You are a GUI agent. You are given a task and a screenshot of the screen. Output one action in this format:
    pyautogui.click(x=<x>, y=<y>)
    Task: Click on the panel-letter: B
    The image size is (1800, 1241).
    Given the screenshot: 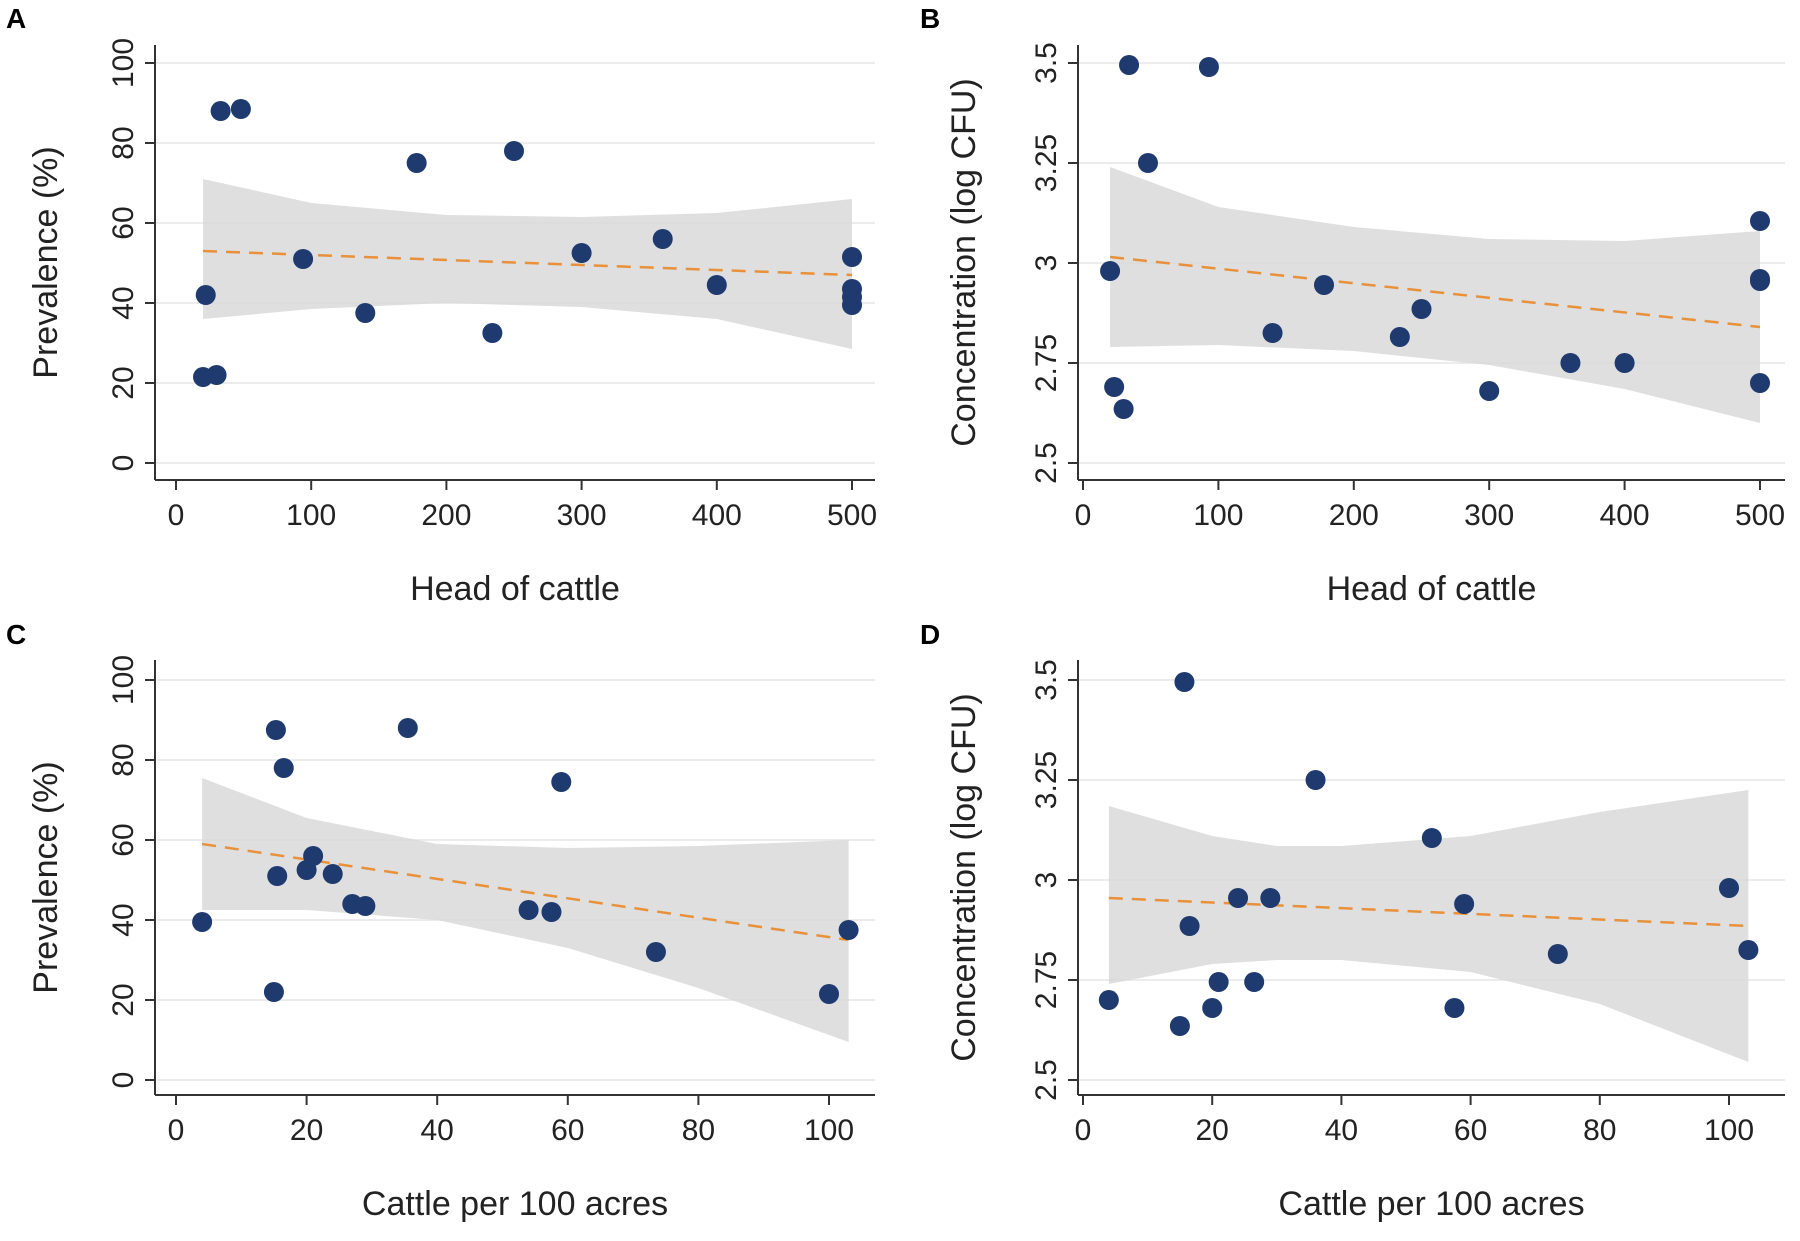 What is the action you would take?
    pyautogui.click(x=930, y=18)
    